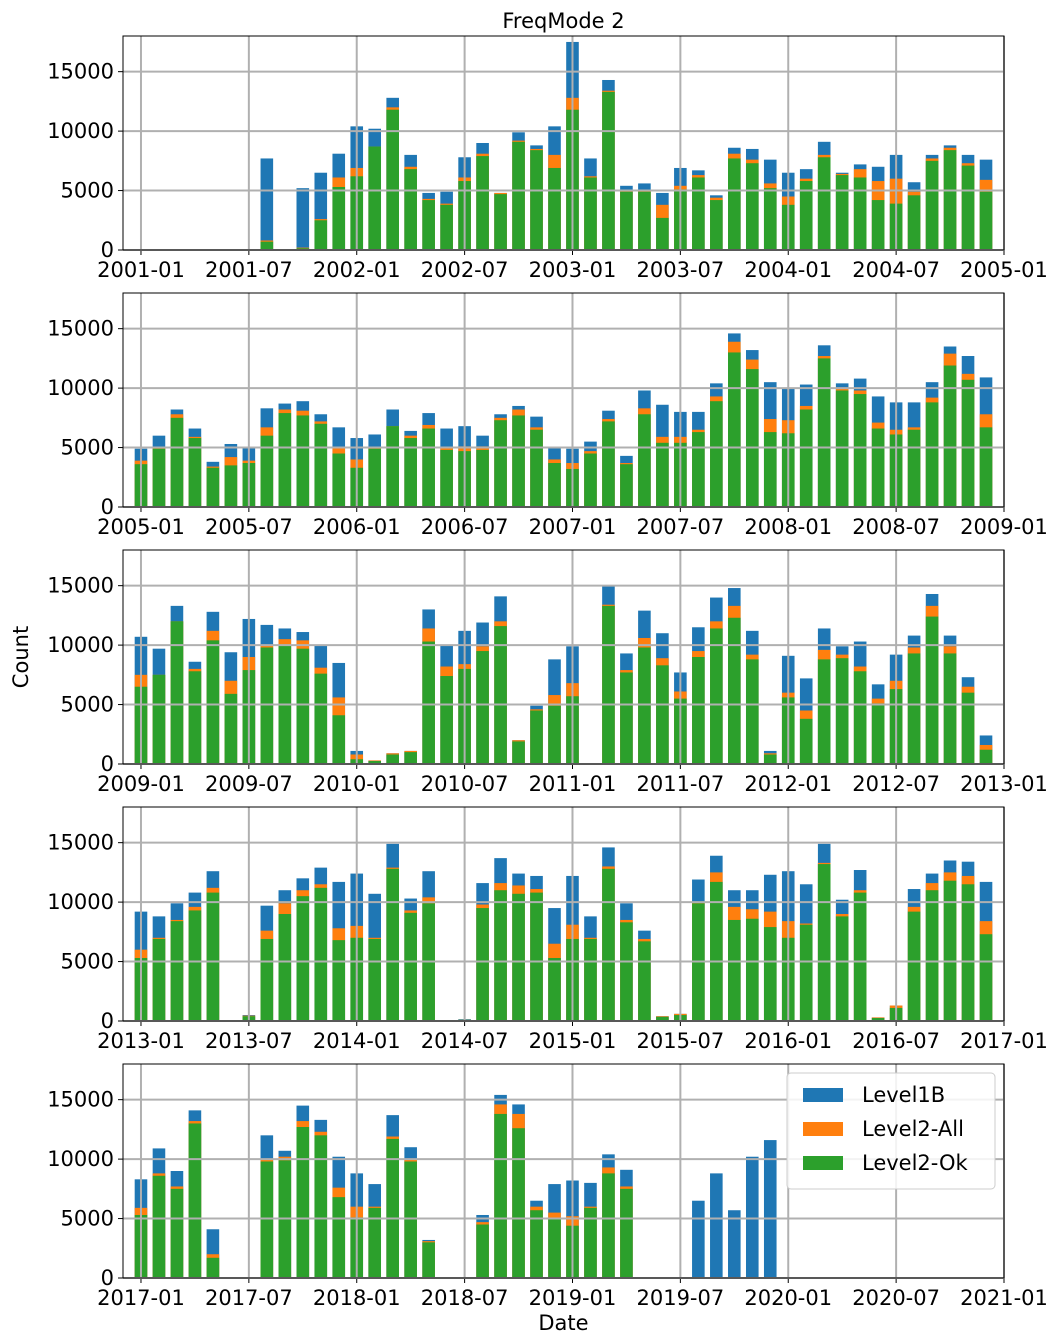 The height and width of the screenshot is (1336, 1057). Describe the element at coordinates (563, 657) in the screenshot. I see `plot-frame` at that location.